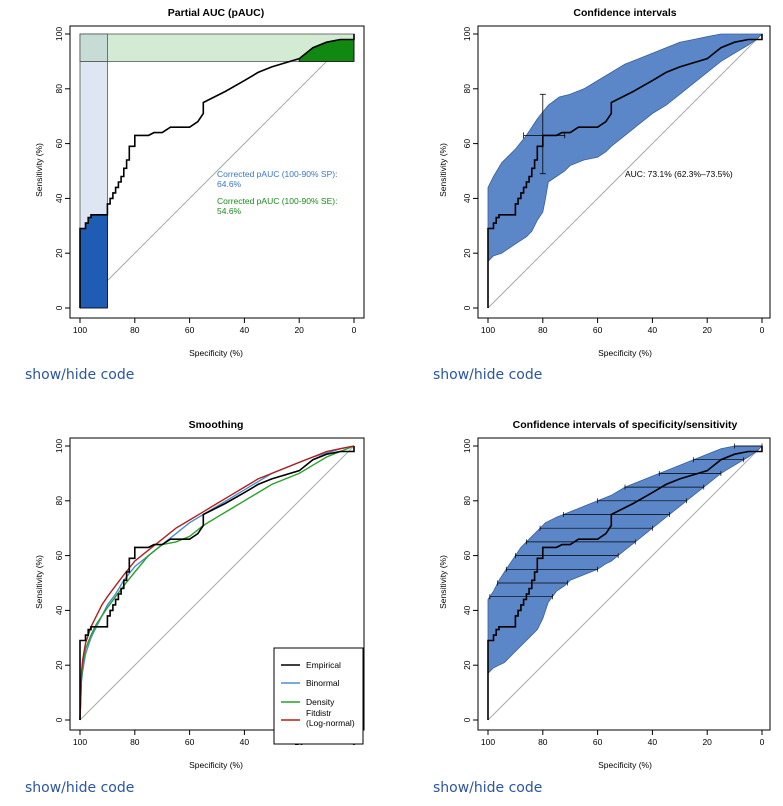 The height and width of the screenshot is (806, 783). What do you see at coordinates (330, 718) in the screenshot?
I see `legend-label-fitdistr: Fitdistr (Log-normal)` at bounding box center [330, 718].